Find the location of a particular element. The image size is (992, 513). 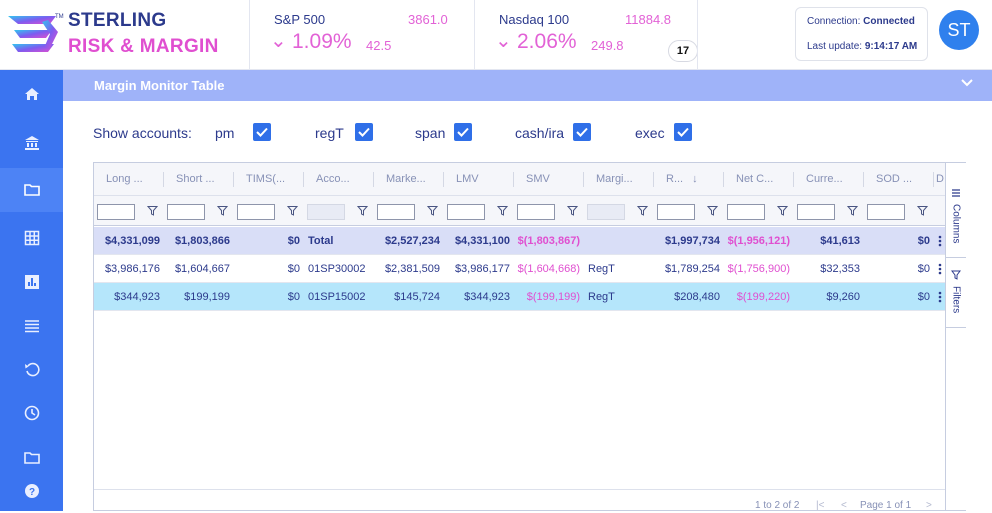

cash-ira-checkbox is located at coordinates (582, 132).